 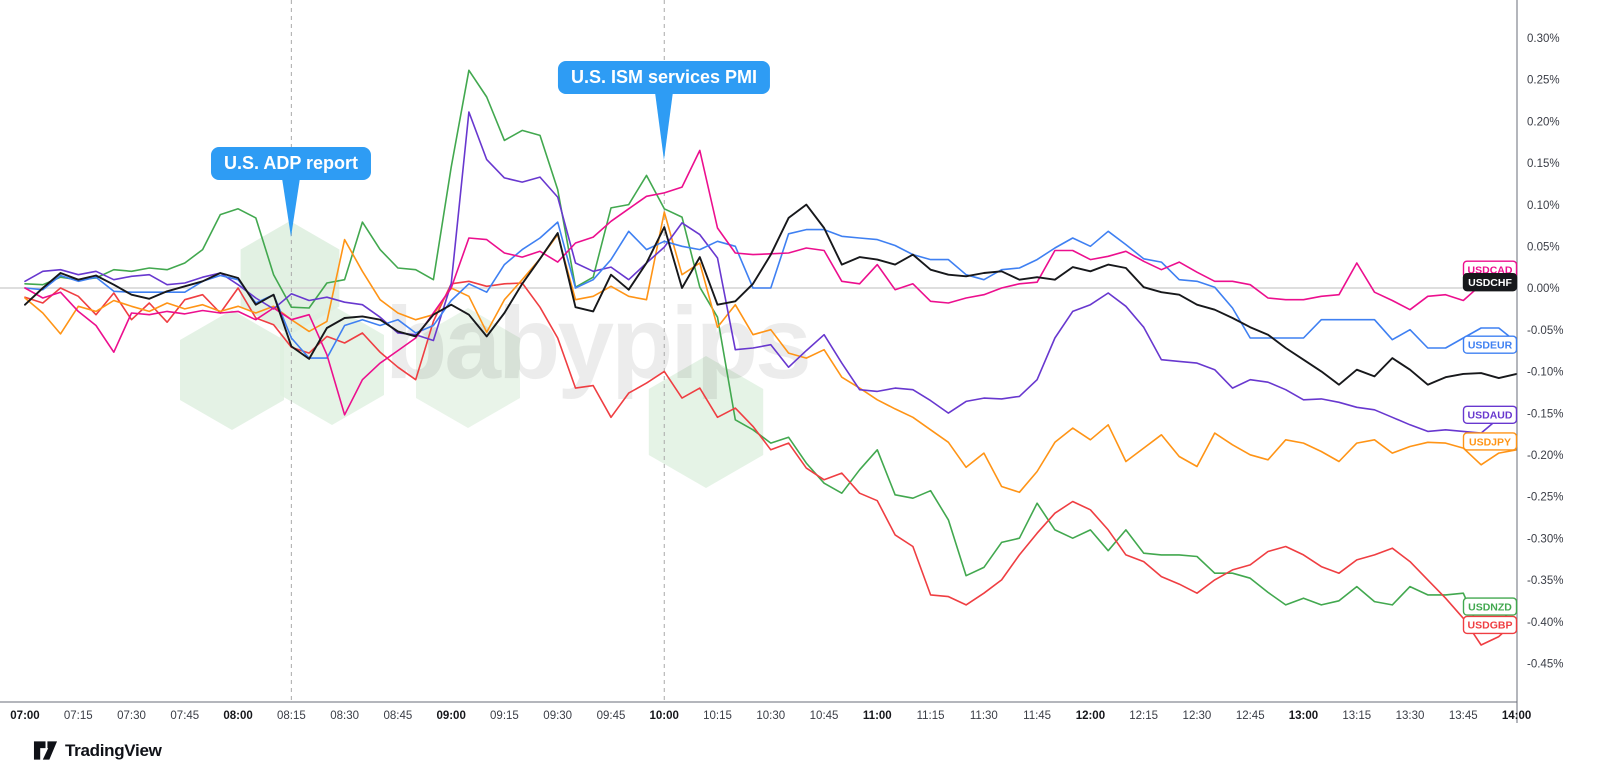 What do you see at coordinates (291, 163) in the screenshot?
I see `annotation-adp-report-label: U.S. ADP report` at bounding box center [291, 163].